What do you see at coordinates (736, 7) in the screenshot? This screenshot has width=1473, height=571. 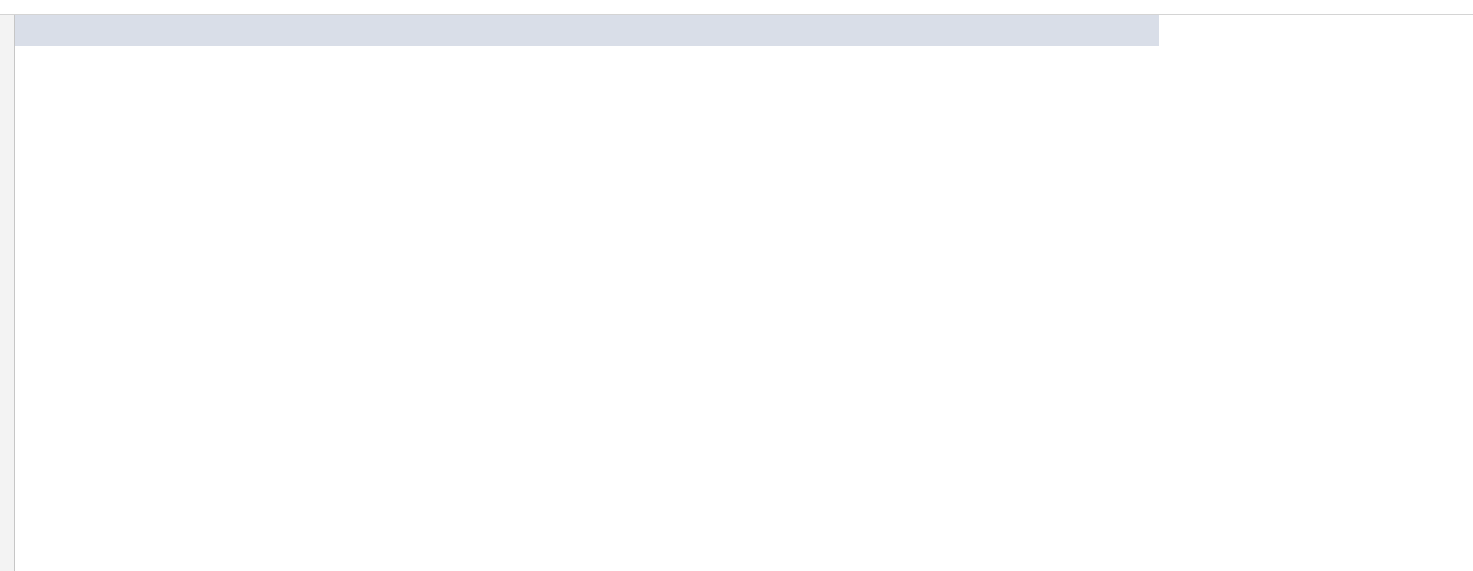 I see `column-header-strip` at bounding box center [736, 7].